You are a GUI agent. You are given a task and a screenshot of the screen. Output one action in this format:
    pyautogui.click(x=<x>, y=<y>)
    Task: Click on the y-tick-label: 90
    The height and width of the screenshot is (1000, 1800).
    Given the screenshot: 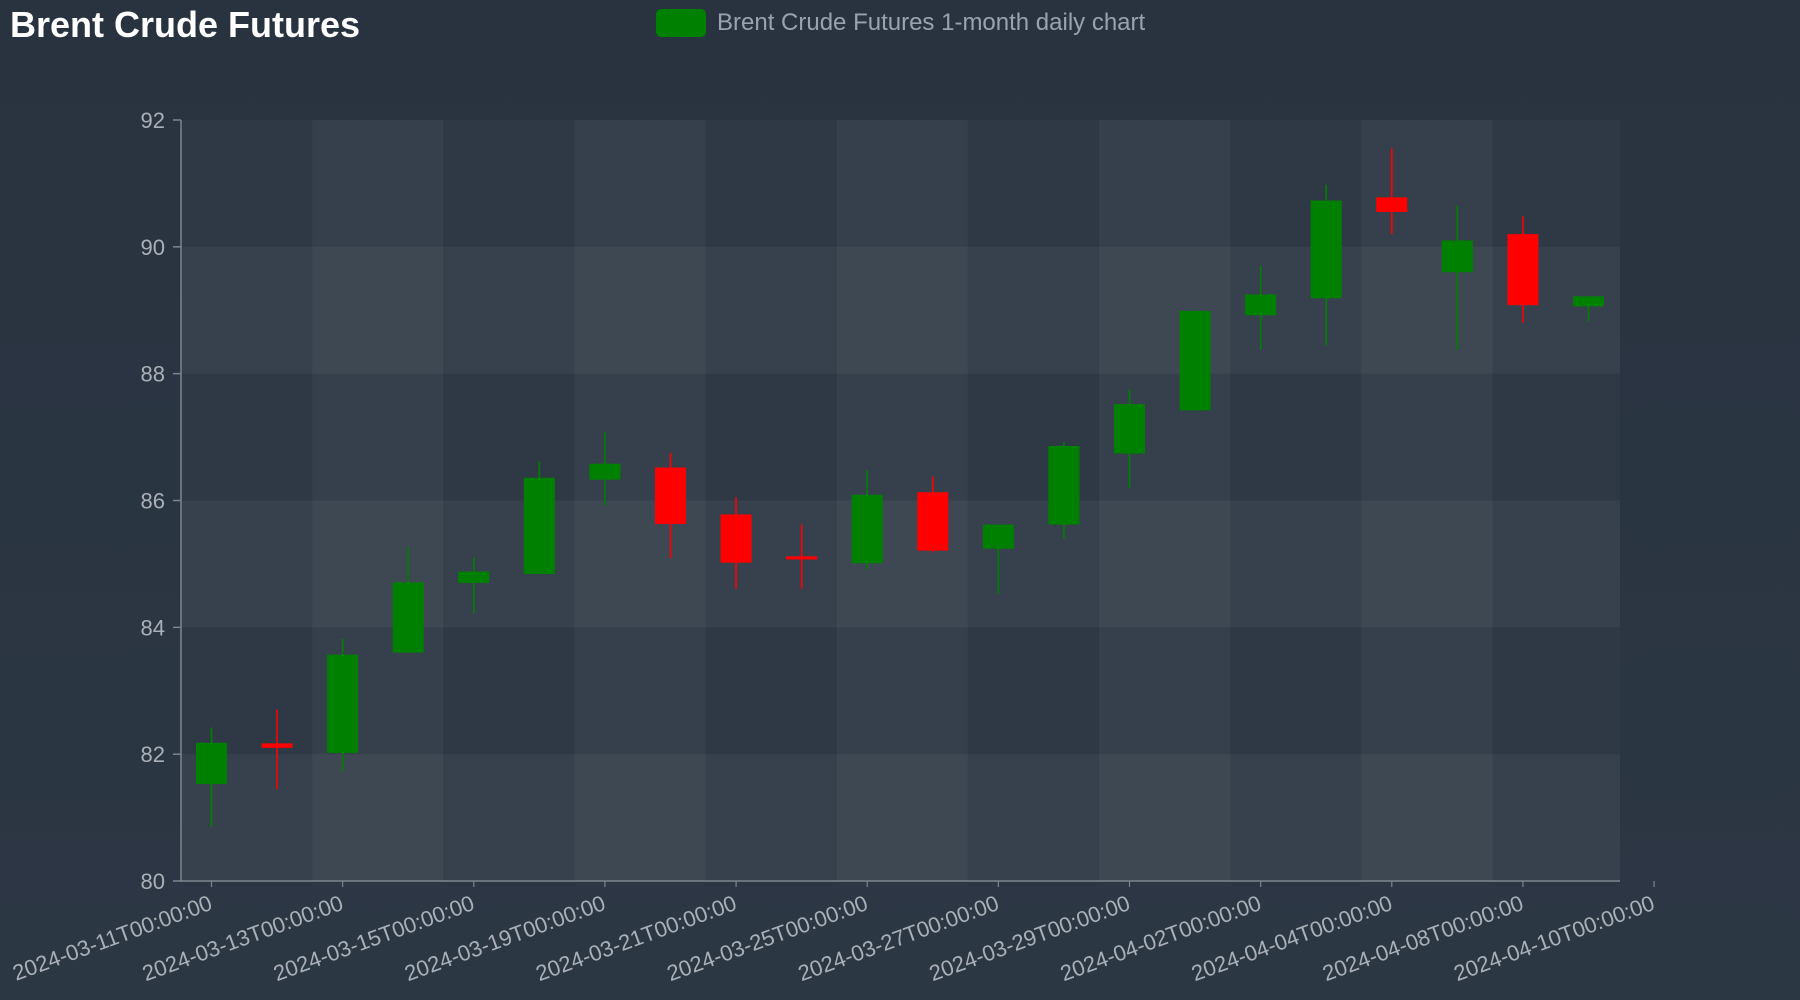 What is the action you would take?
    pyautogui.click(x=153, y=247)
    